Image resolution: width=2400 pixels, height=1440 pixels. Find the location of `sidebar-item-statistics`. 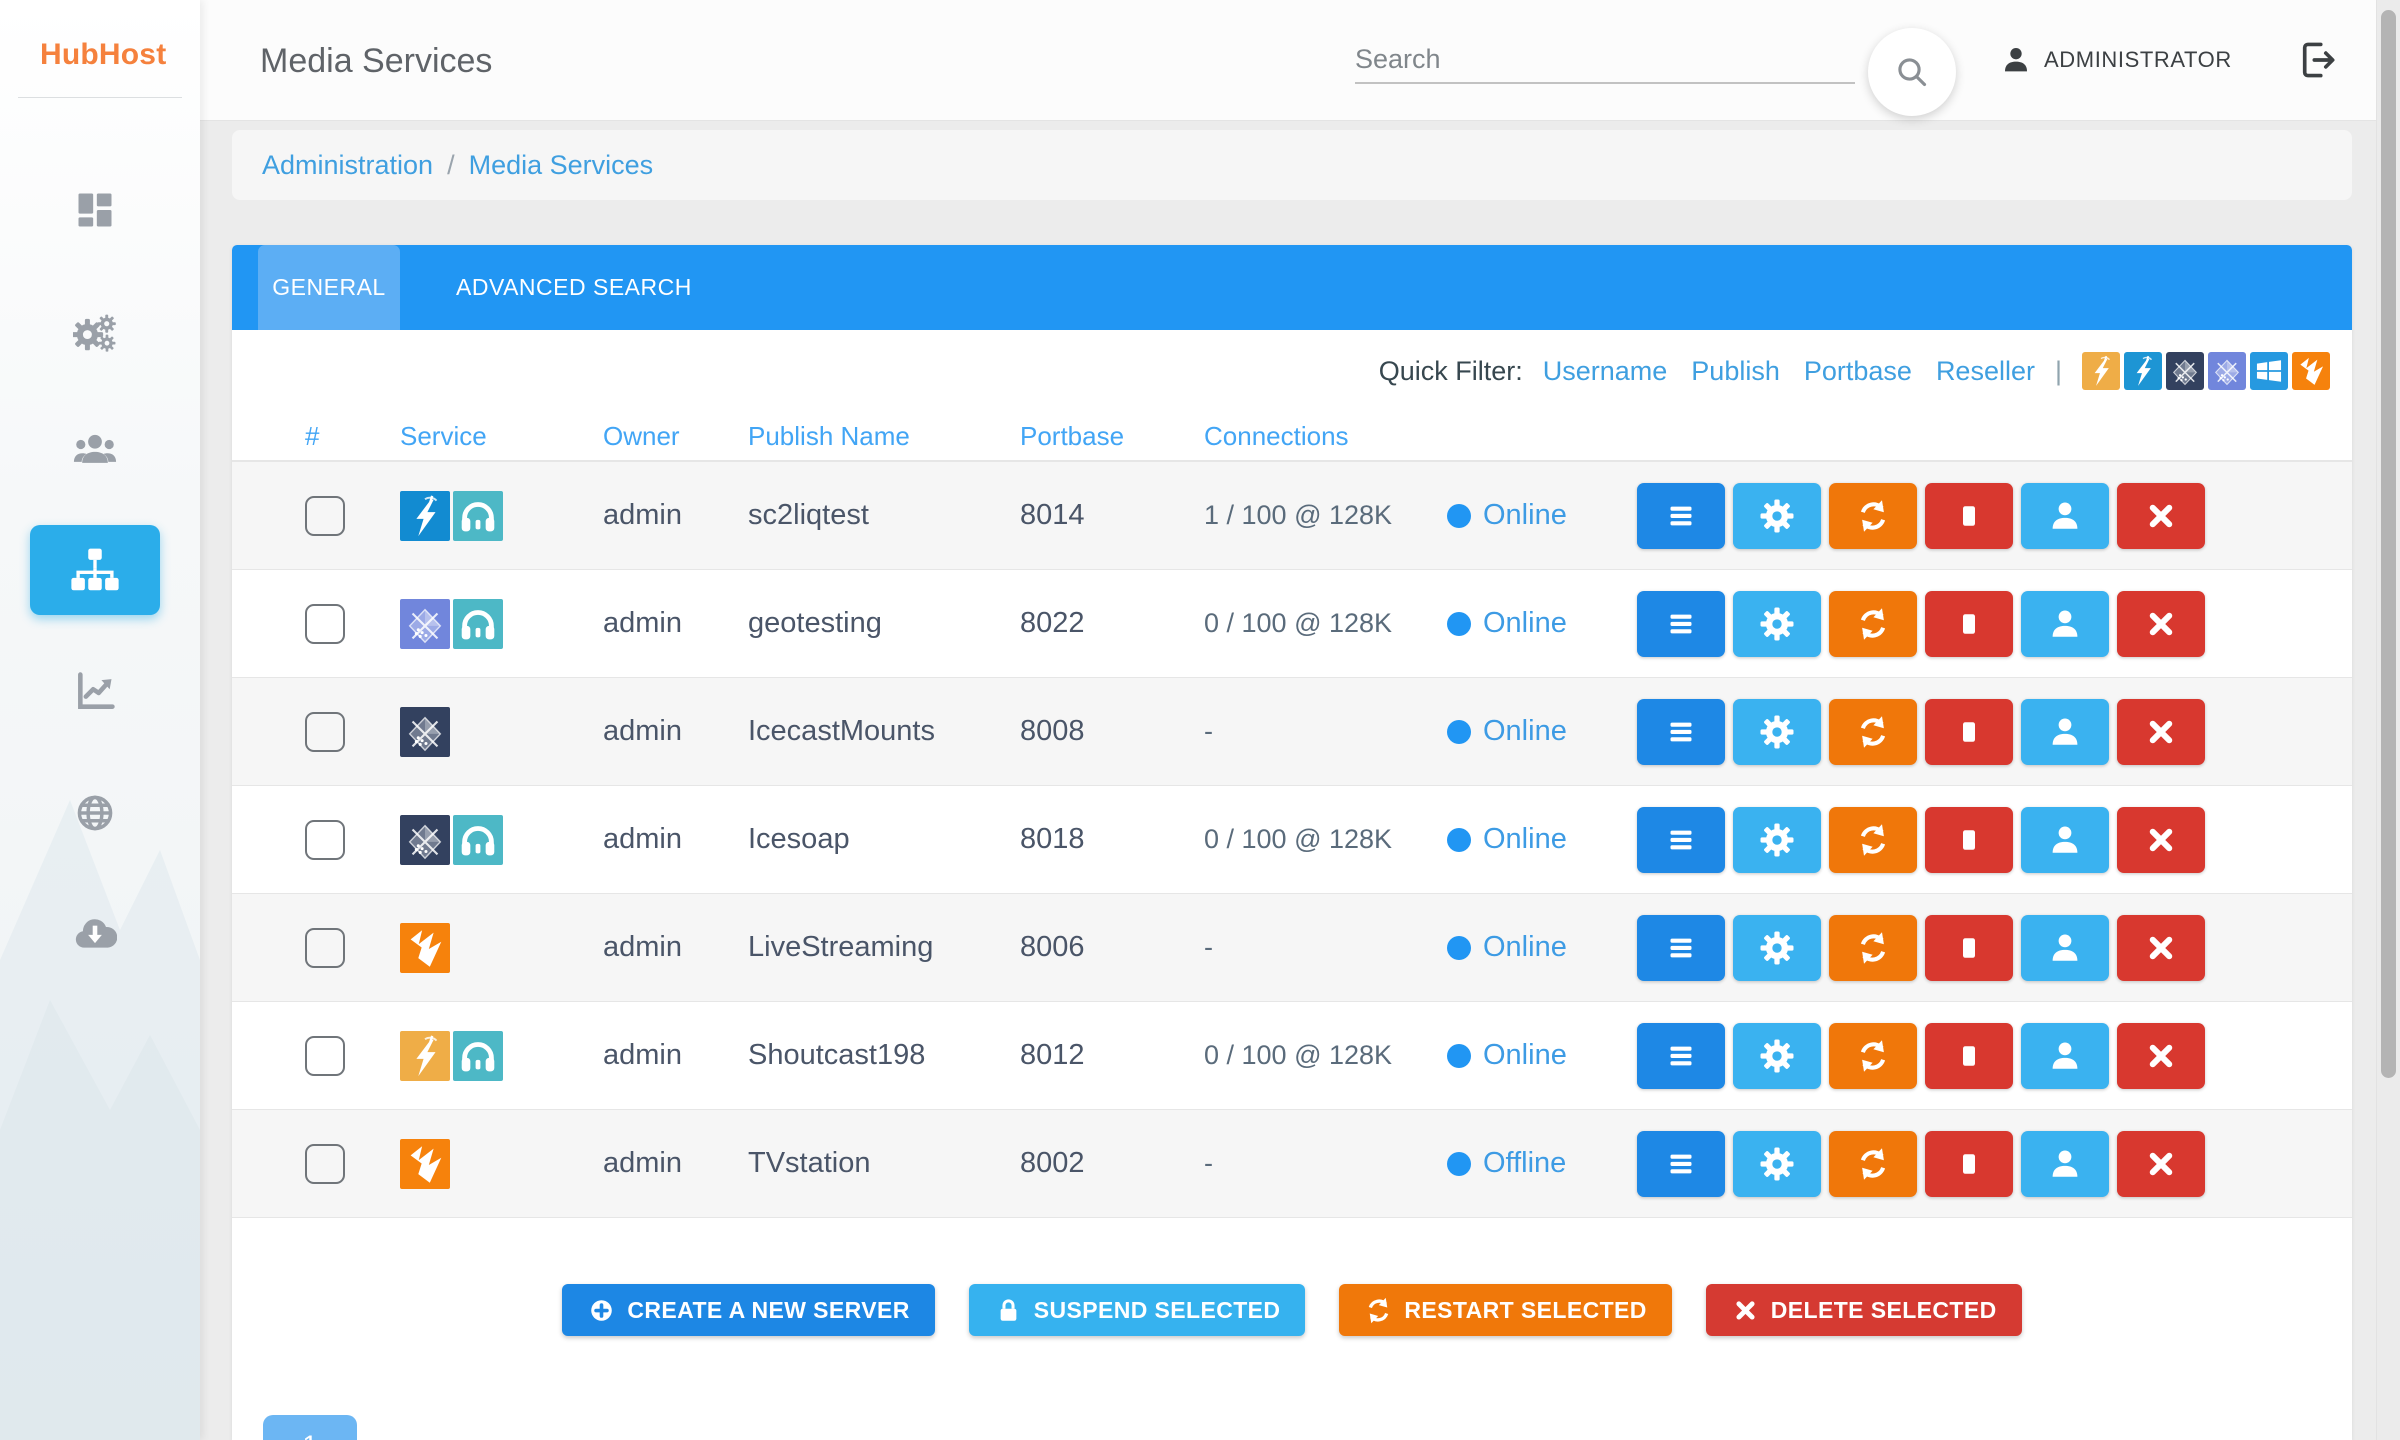

sidebar-item-statistics is located at coordinates (95, 692).